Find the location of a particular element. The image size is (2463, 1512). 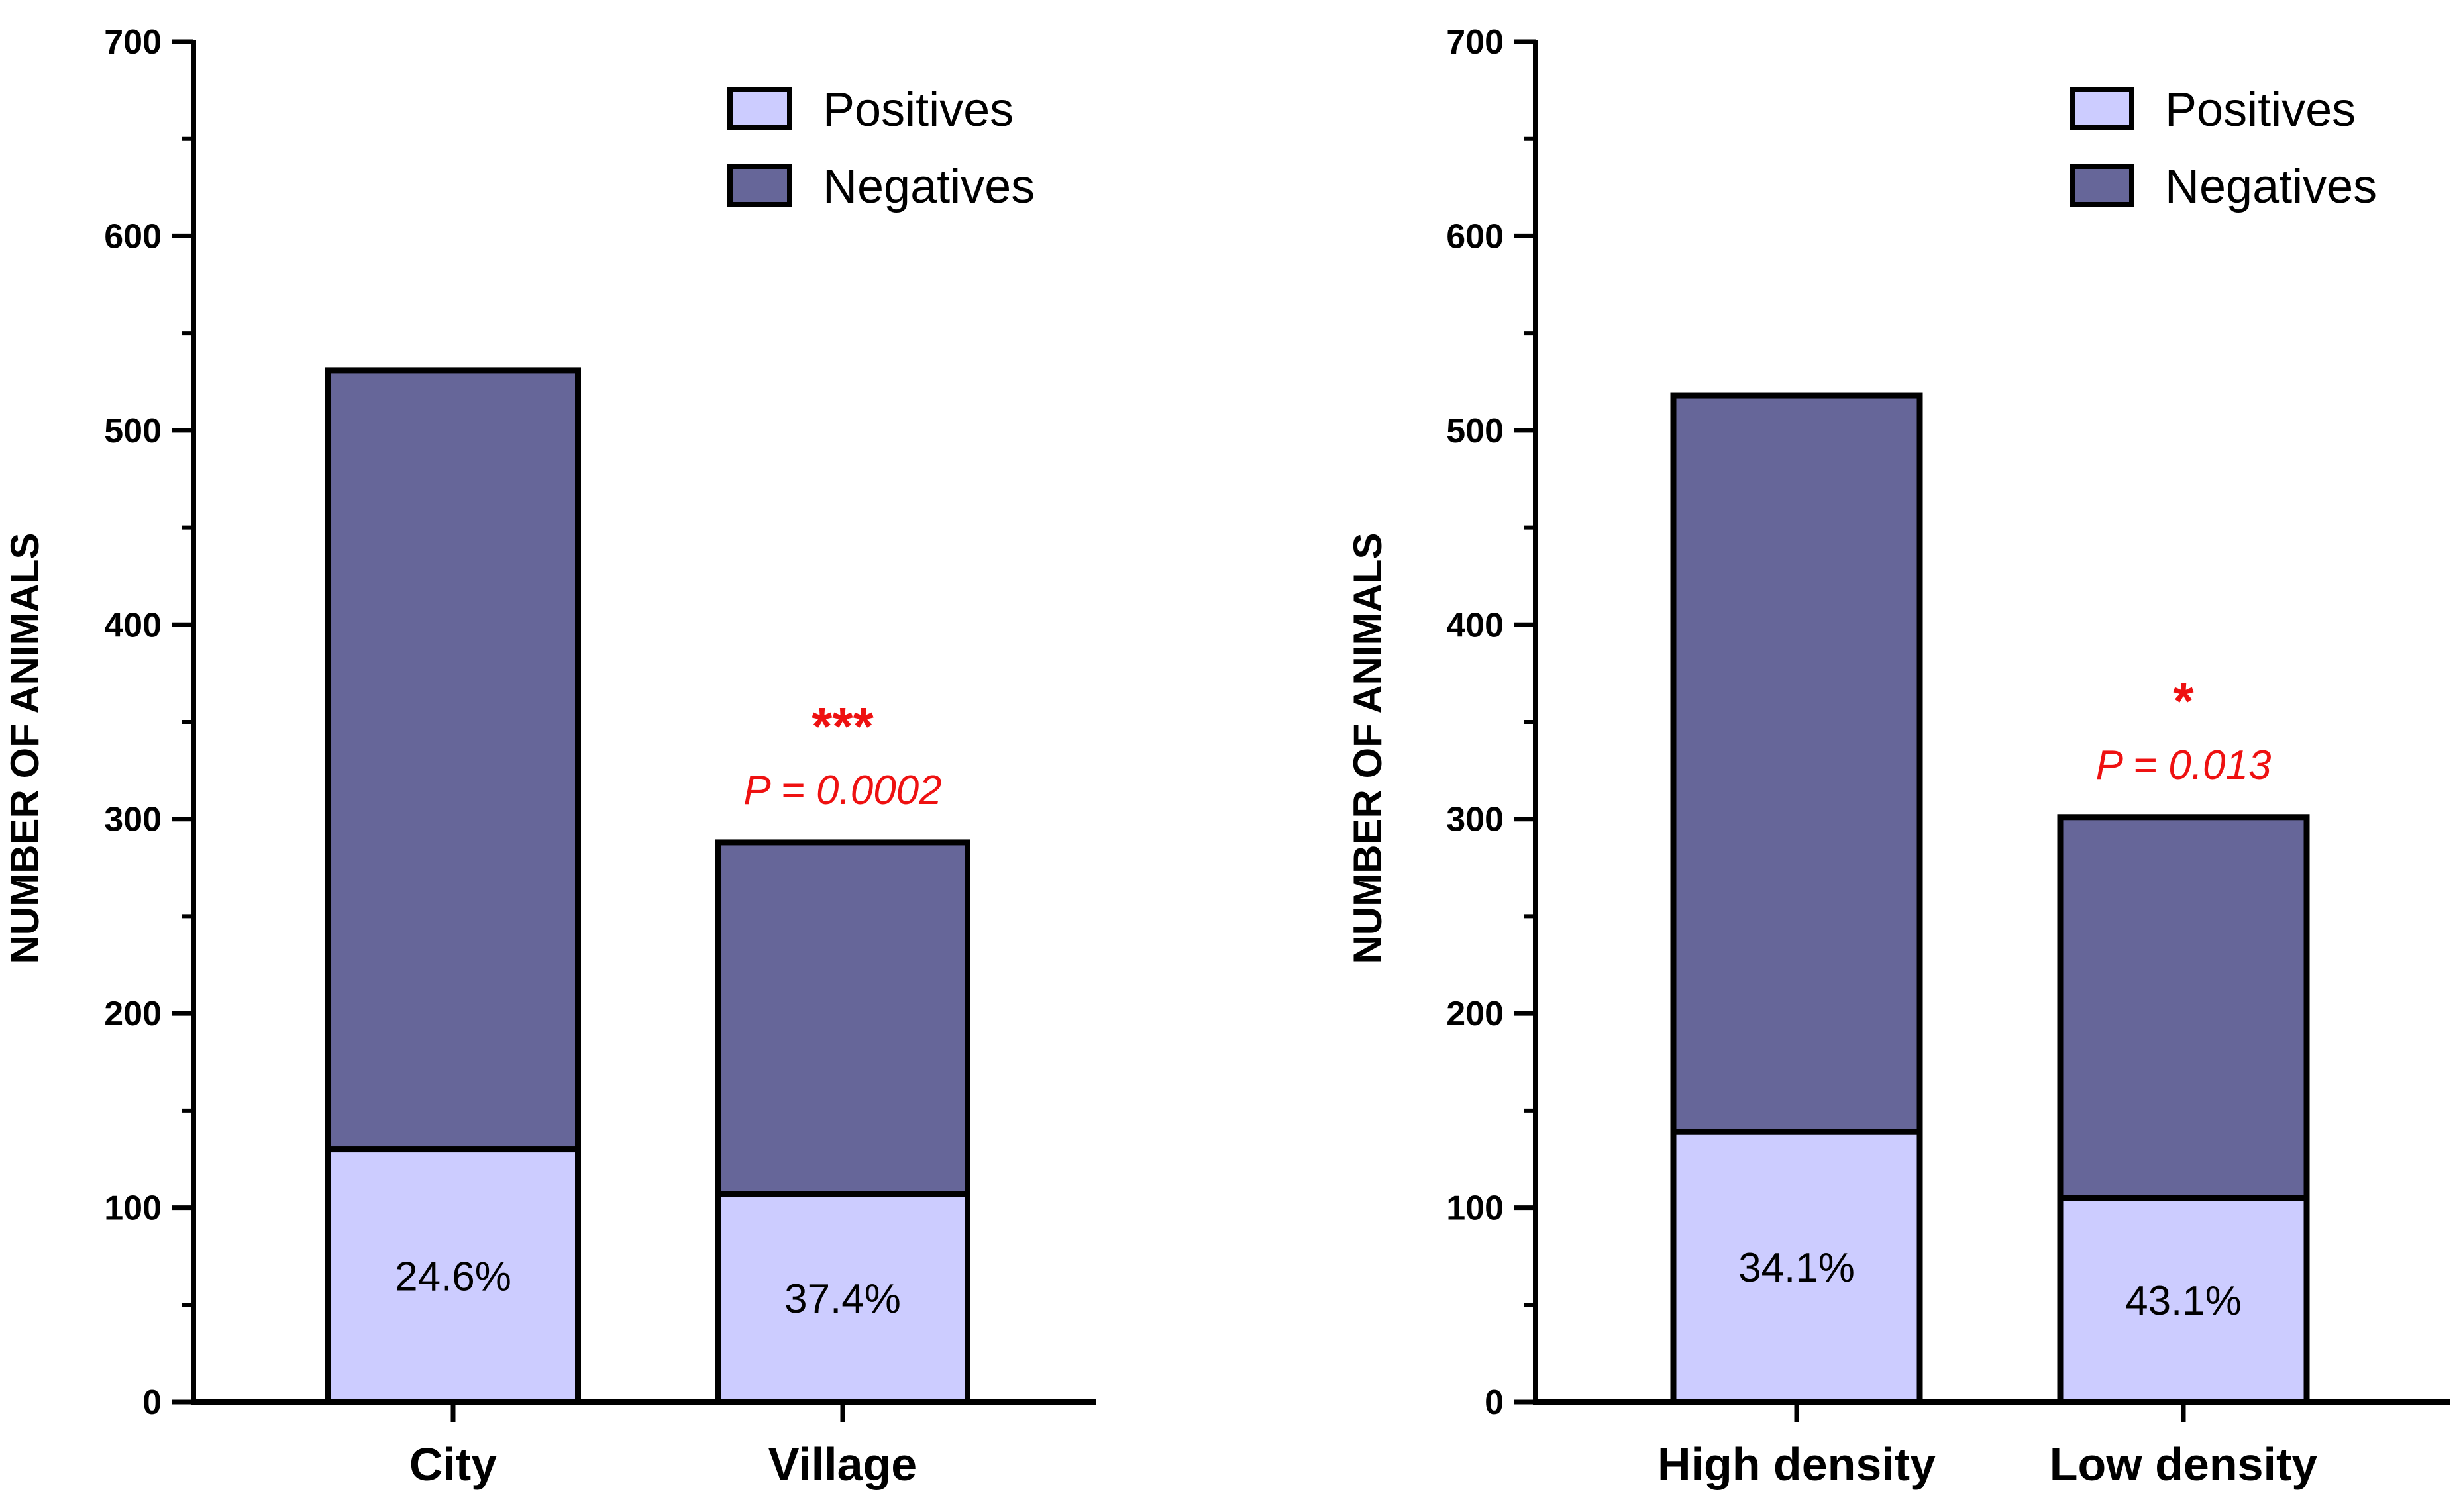

bar-percent-label: 24.6% is located at coordinates (453, 1276).